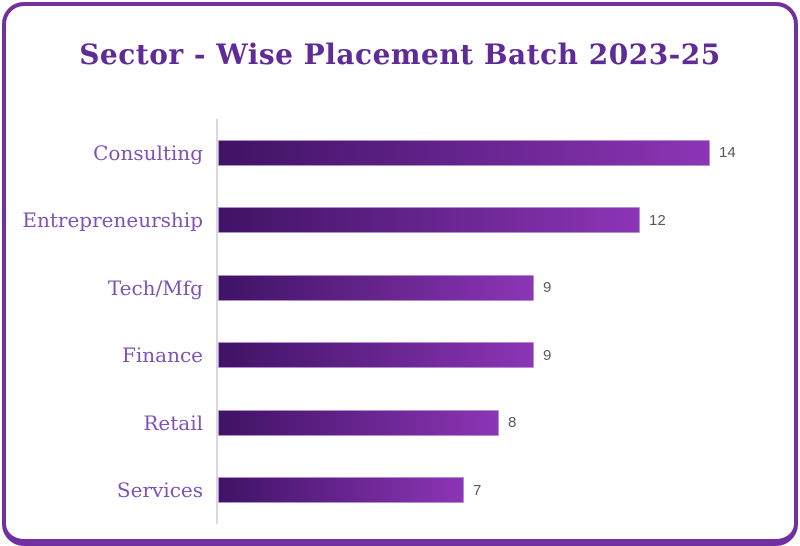 The image size is (800, 546). What do you see at coordinates (506, 422) in the screenshot?
I see `bar-track: 8` at bounding box center [506, 422].